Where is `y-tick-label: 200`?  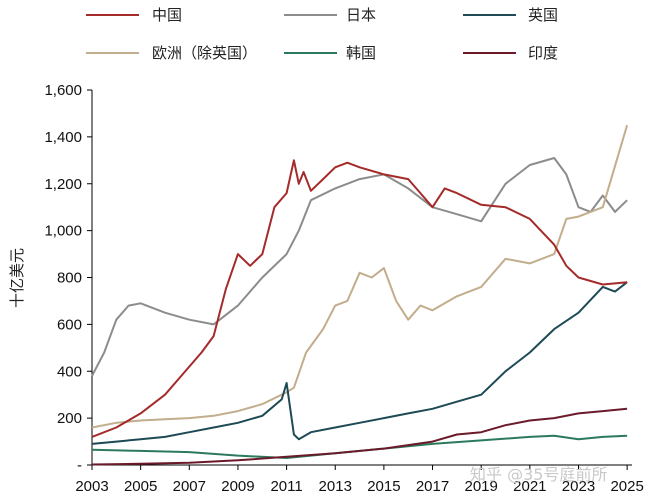
y-tick-label: 200 is located at coordinates (69, 418).